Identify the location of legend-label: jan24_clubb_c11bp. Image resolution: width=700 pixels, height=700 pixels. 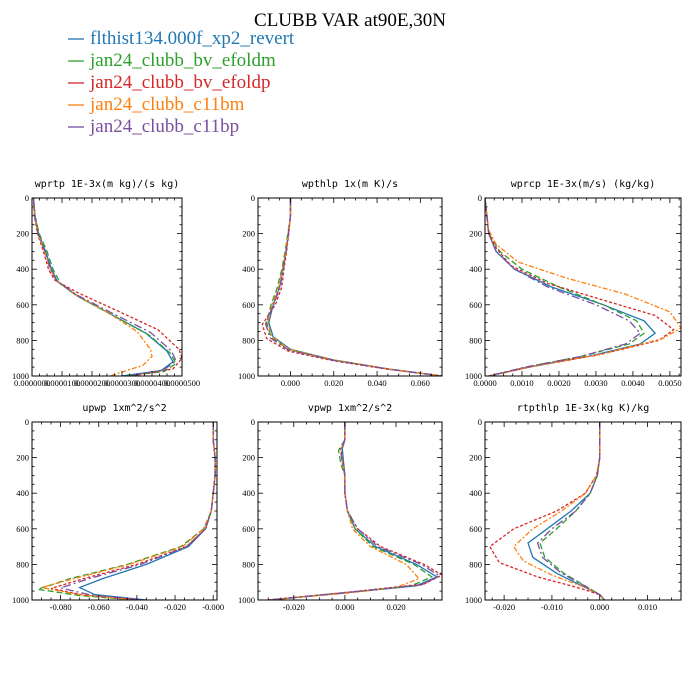
(164, 126).